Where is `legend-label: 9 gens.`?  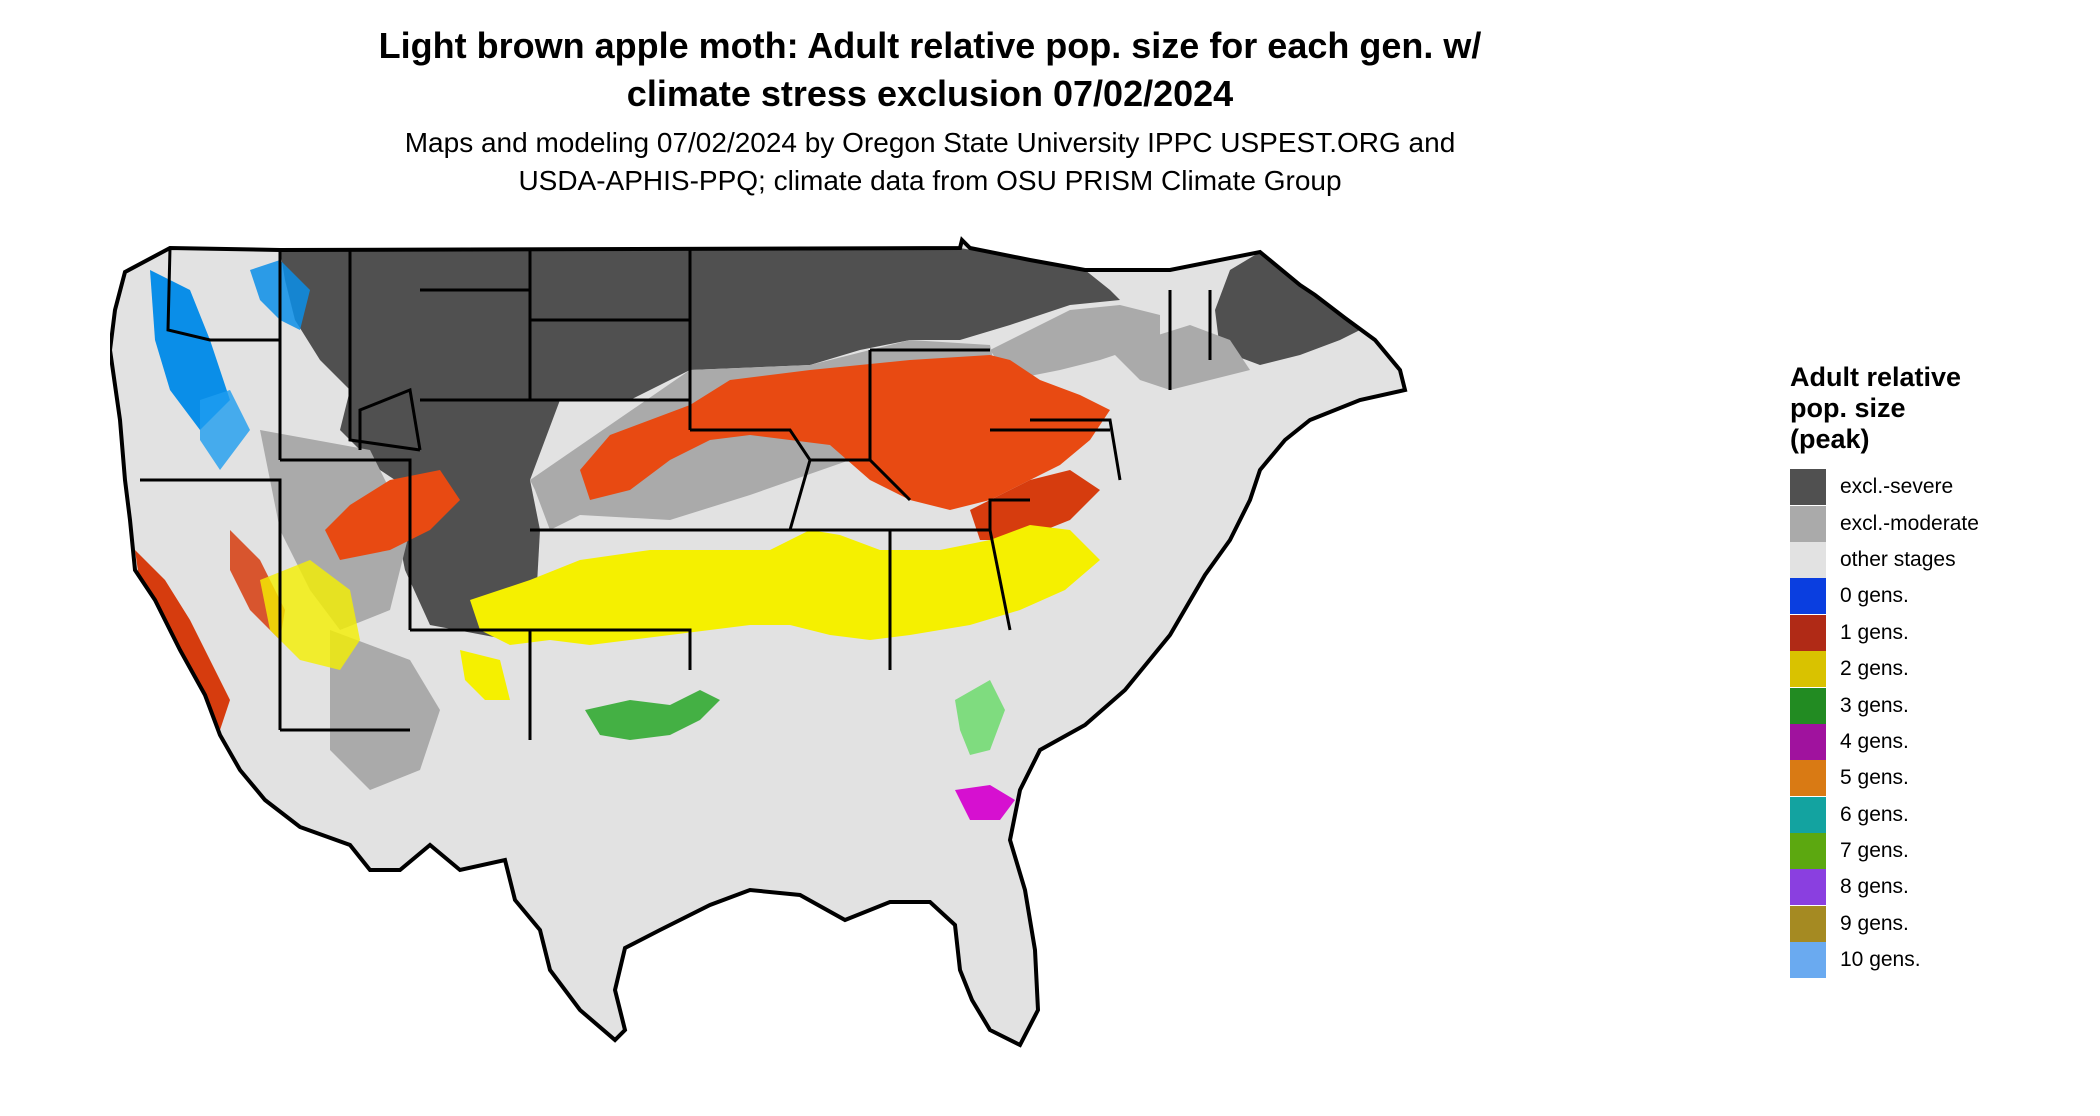
legend-label: 9 gens. is located at coordinates (1874, 923).